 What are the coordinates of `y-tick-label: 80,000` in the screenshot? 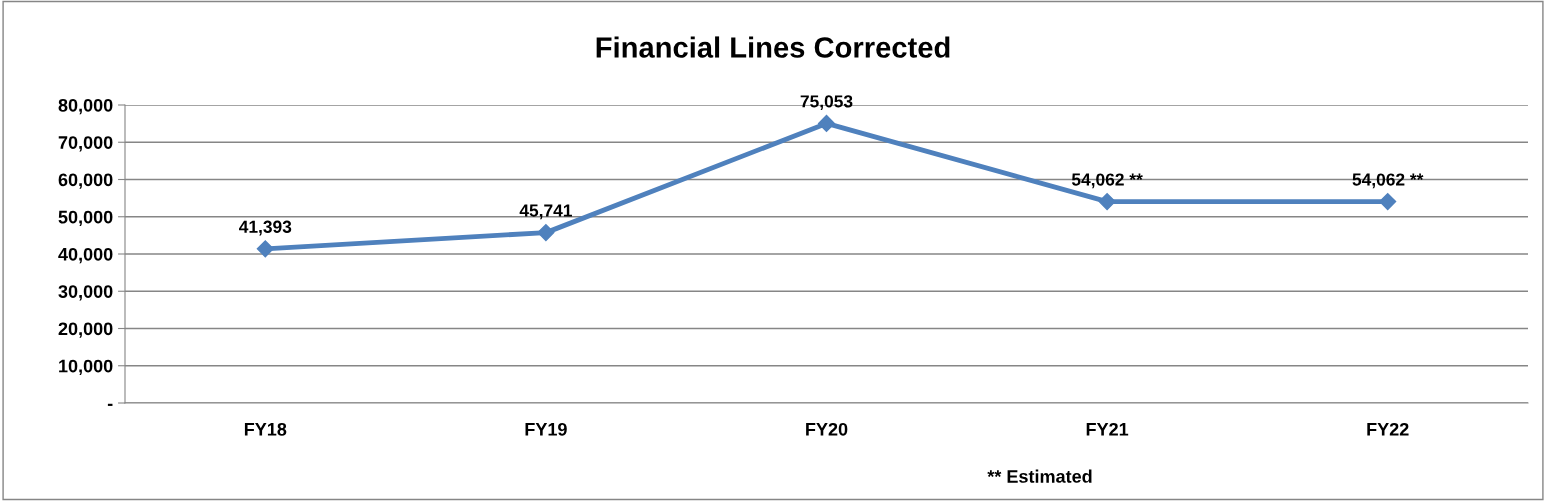 It's located at (85, 106).